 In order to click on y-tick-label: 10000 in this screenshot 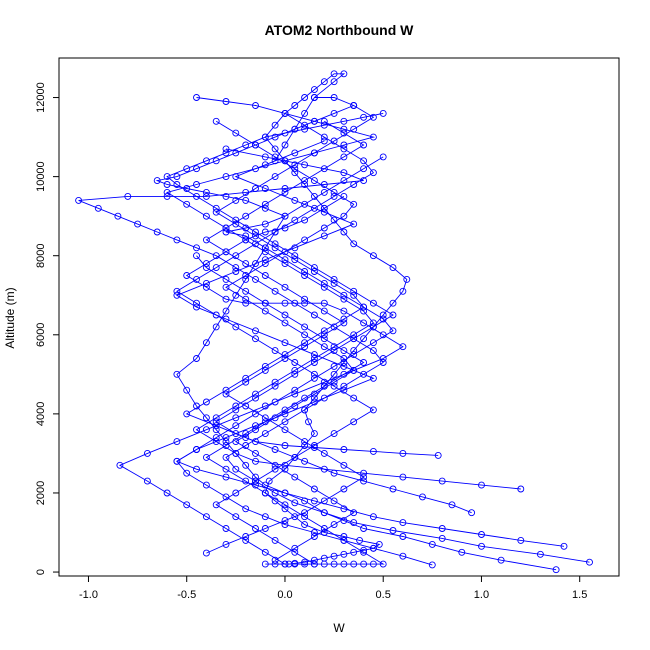, I will do `click(41, 176)`.